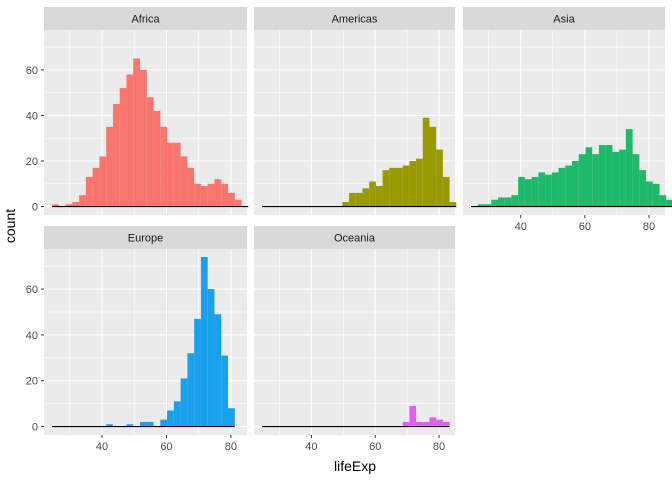  I want to click on facet-africa: Africa 0 20 40 60, so click(137, 111).